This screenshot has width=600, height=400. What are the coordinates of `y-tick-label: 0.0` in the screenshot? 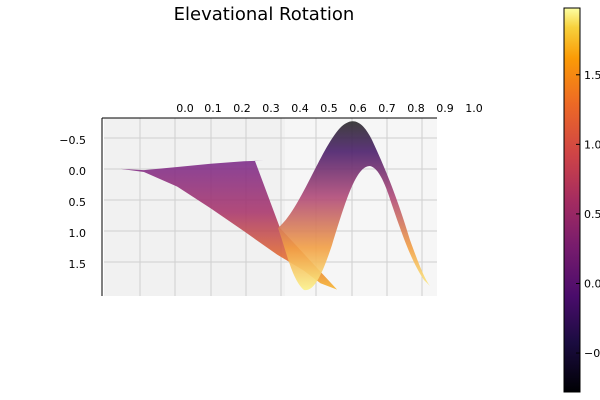 It's located at (78, 171).